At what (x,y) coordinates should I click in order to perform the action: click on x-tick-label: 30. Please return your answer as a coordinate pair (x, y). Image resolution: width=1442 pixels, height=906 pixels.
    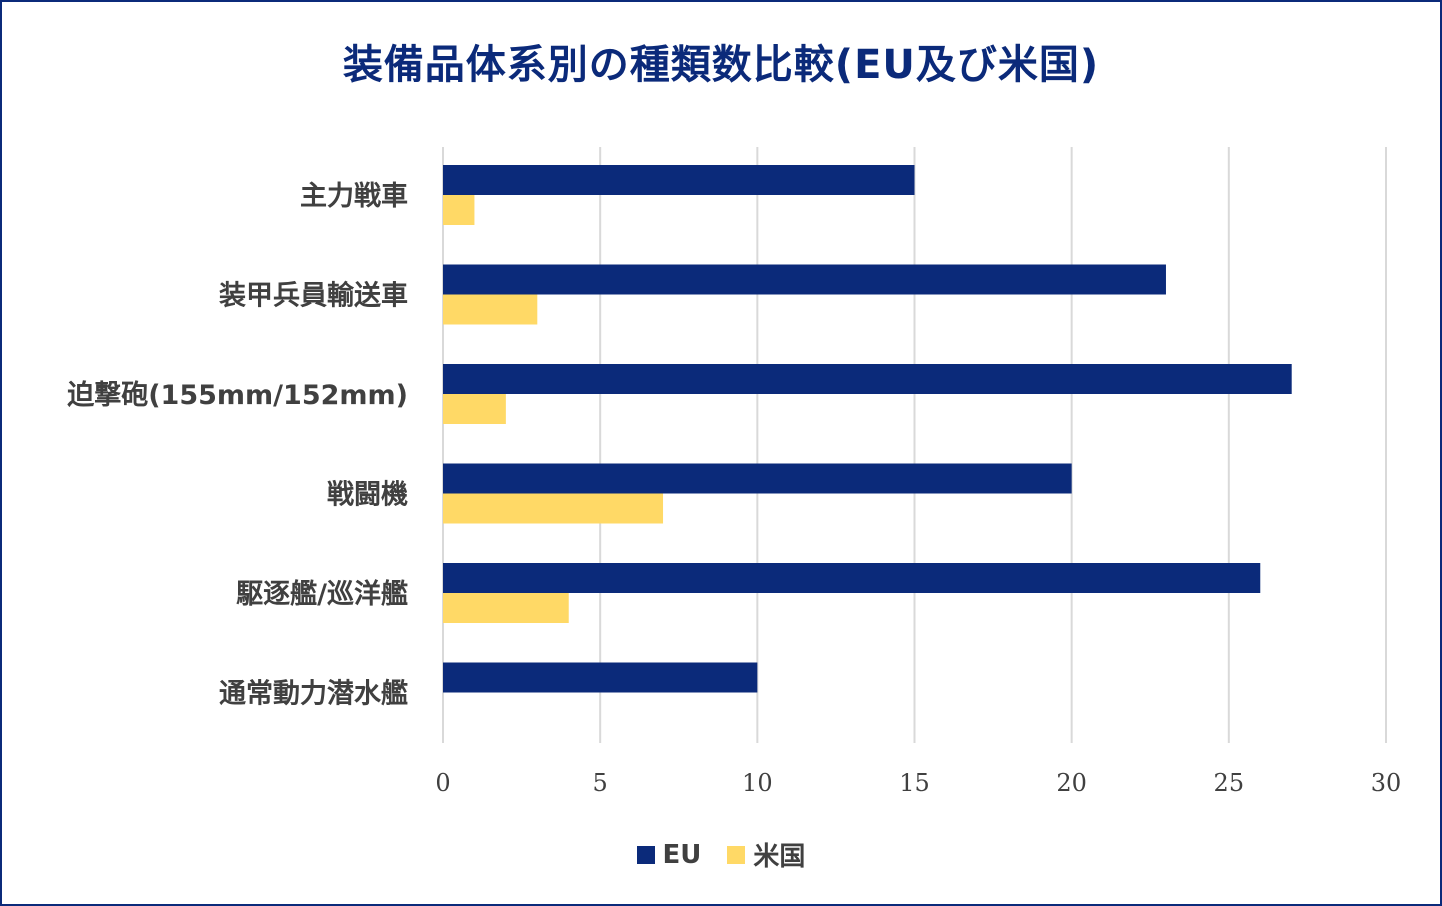
    Looking at the image, I should click on (1386, 783).